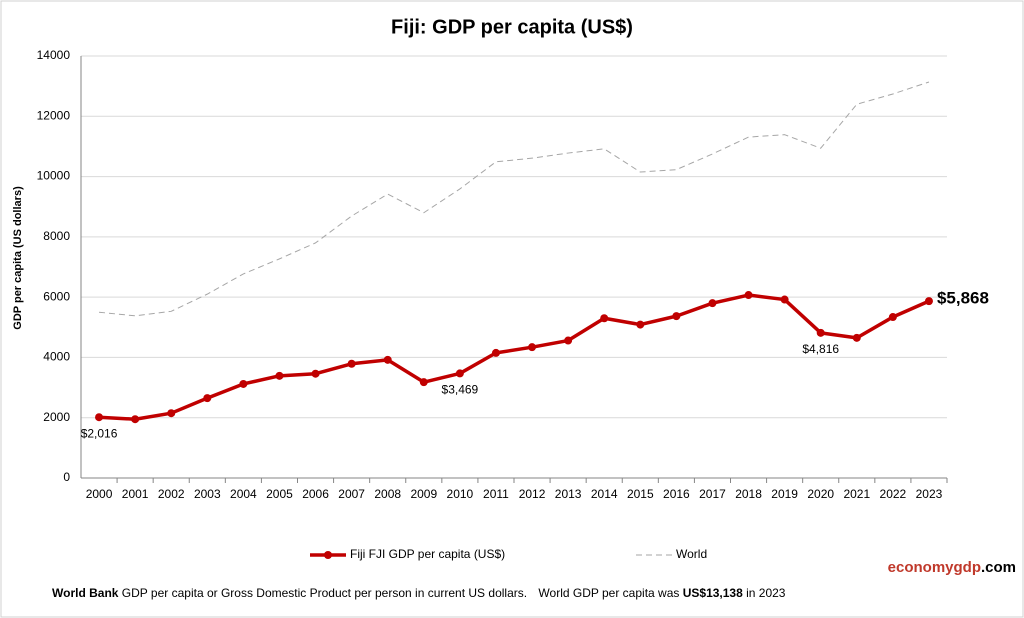  Describe the element at coordinates (99, 494) in the screenshot. I see `x-tick-label: 2000` at that location.